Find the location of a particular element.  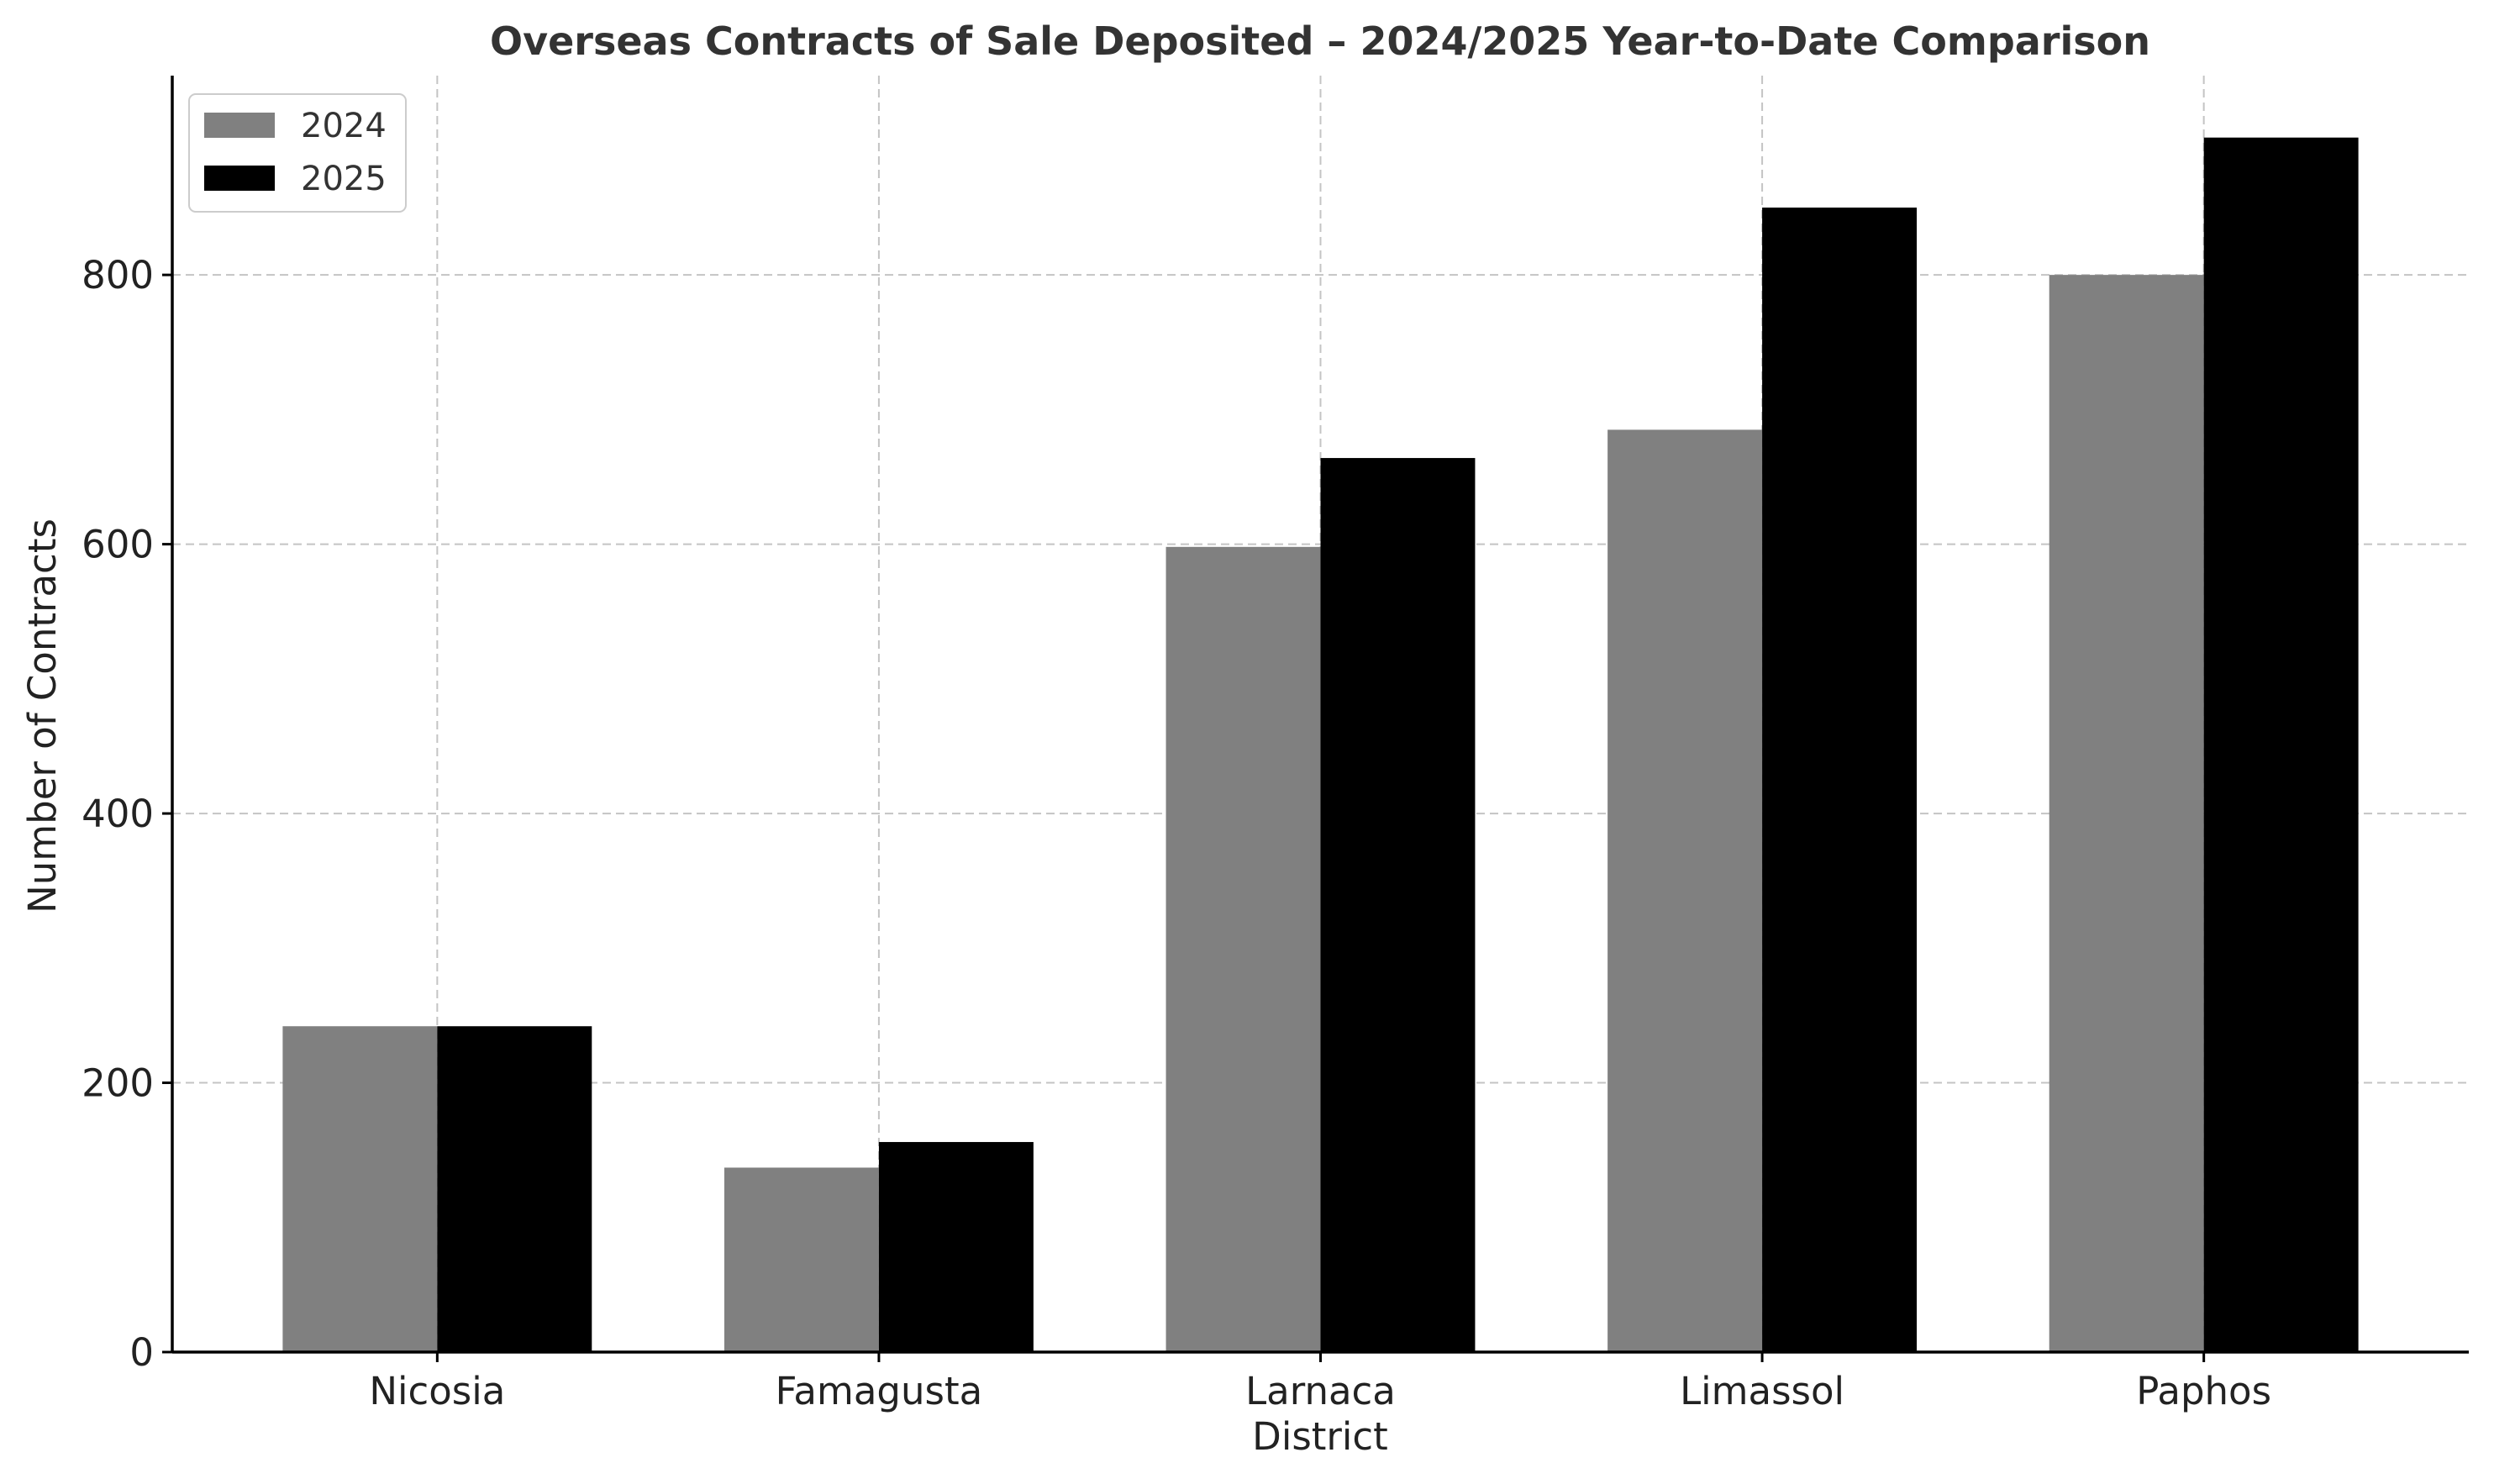

y-axis-label: Number of Contracts is located at coordinates (42, 716).